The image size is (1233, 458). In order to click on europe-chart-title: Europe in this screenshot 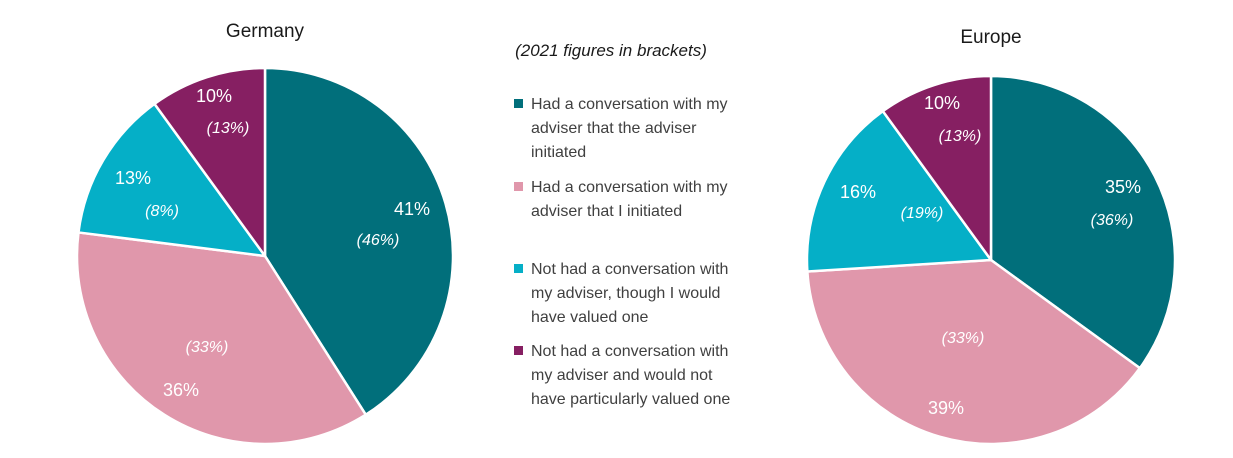, I will do `click(990, 37)`.